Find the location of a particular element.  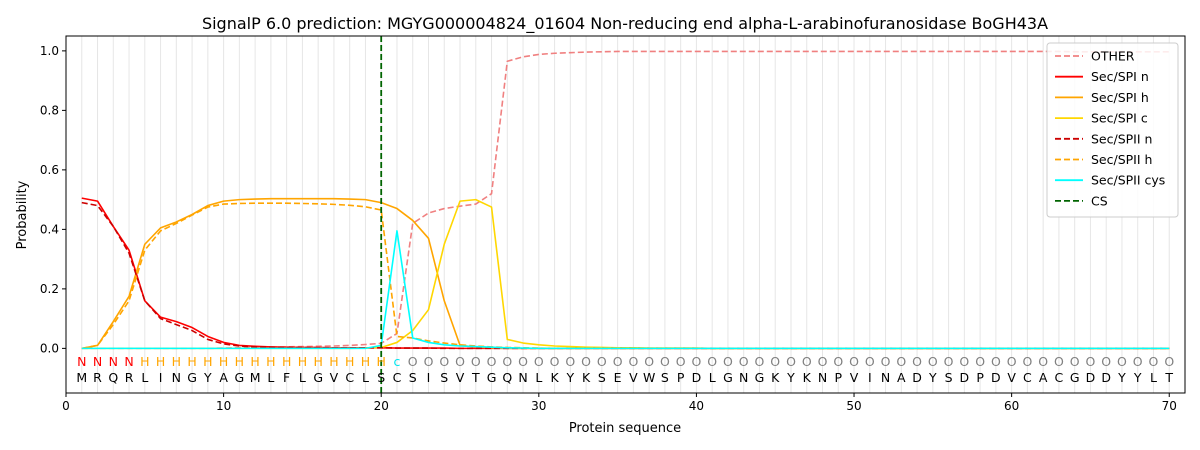

legend-label: Sec/SPII h is located at coordinates (1121, 159).